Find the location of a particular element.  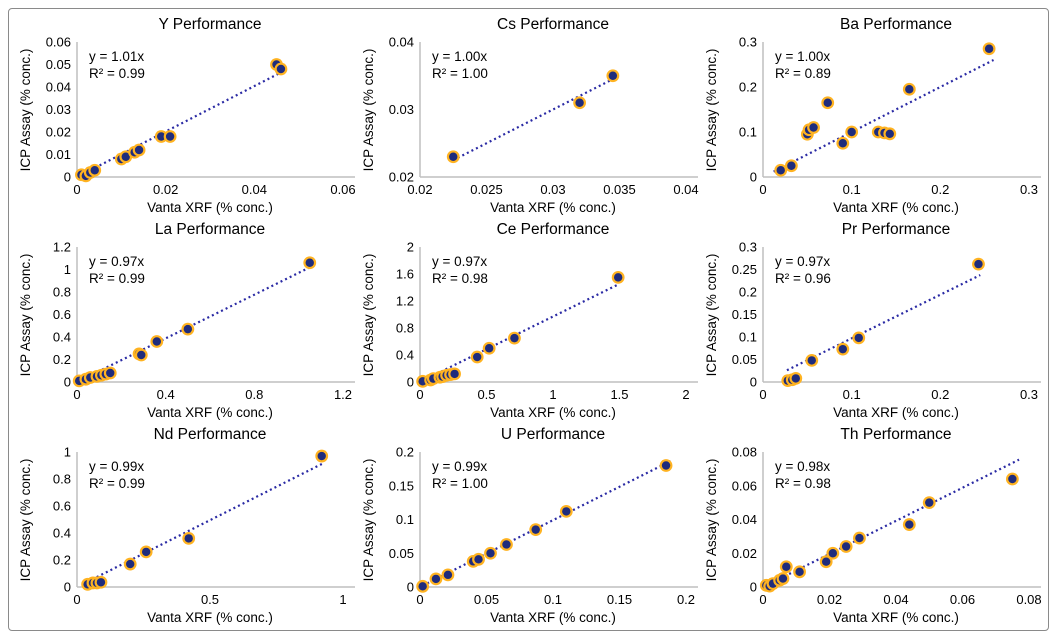

chart-geometry: 0 0.5 1 0 0.2 0.4 0.6 0.8 1 is located at coordinates (204, 526).